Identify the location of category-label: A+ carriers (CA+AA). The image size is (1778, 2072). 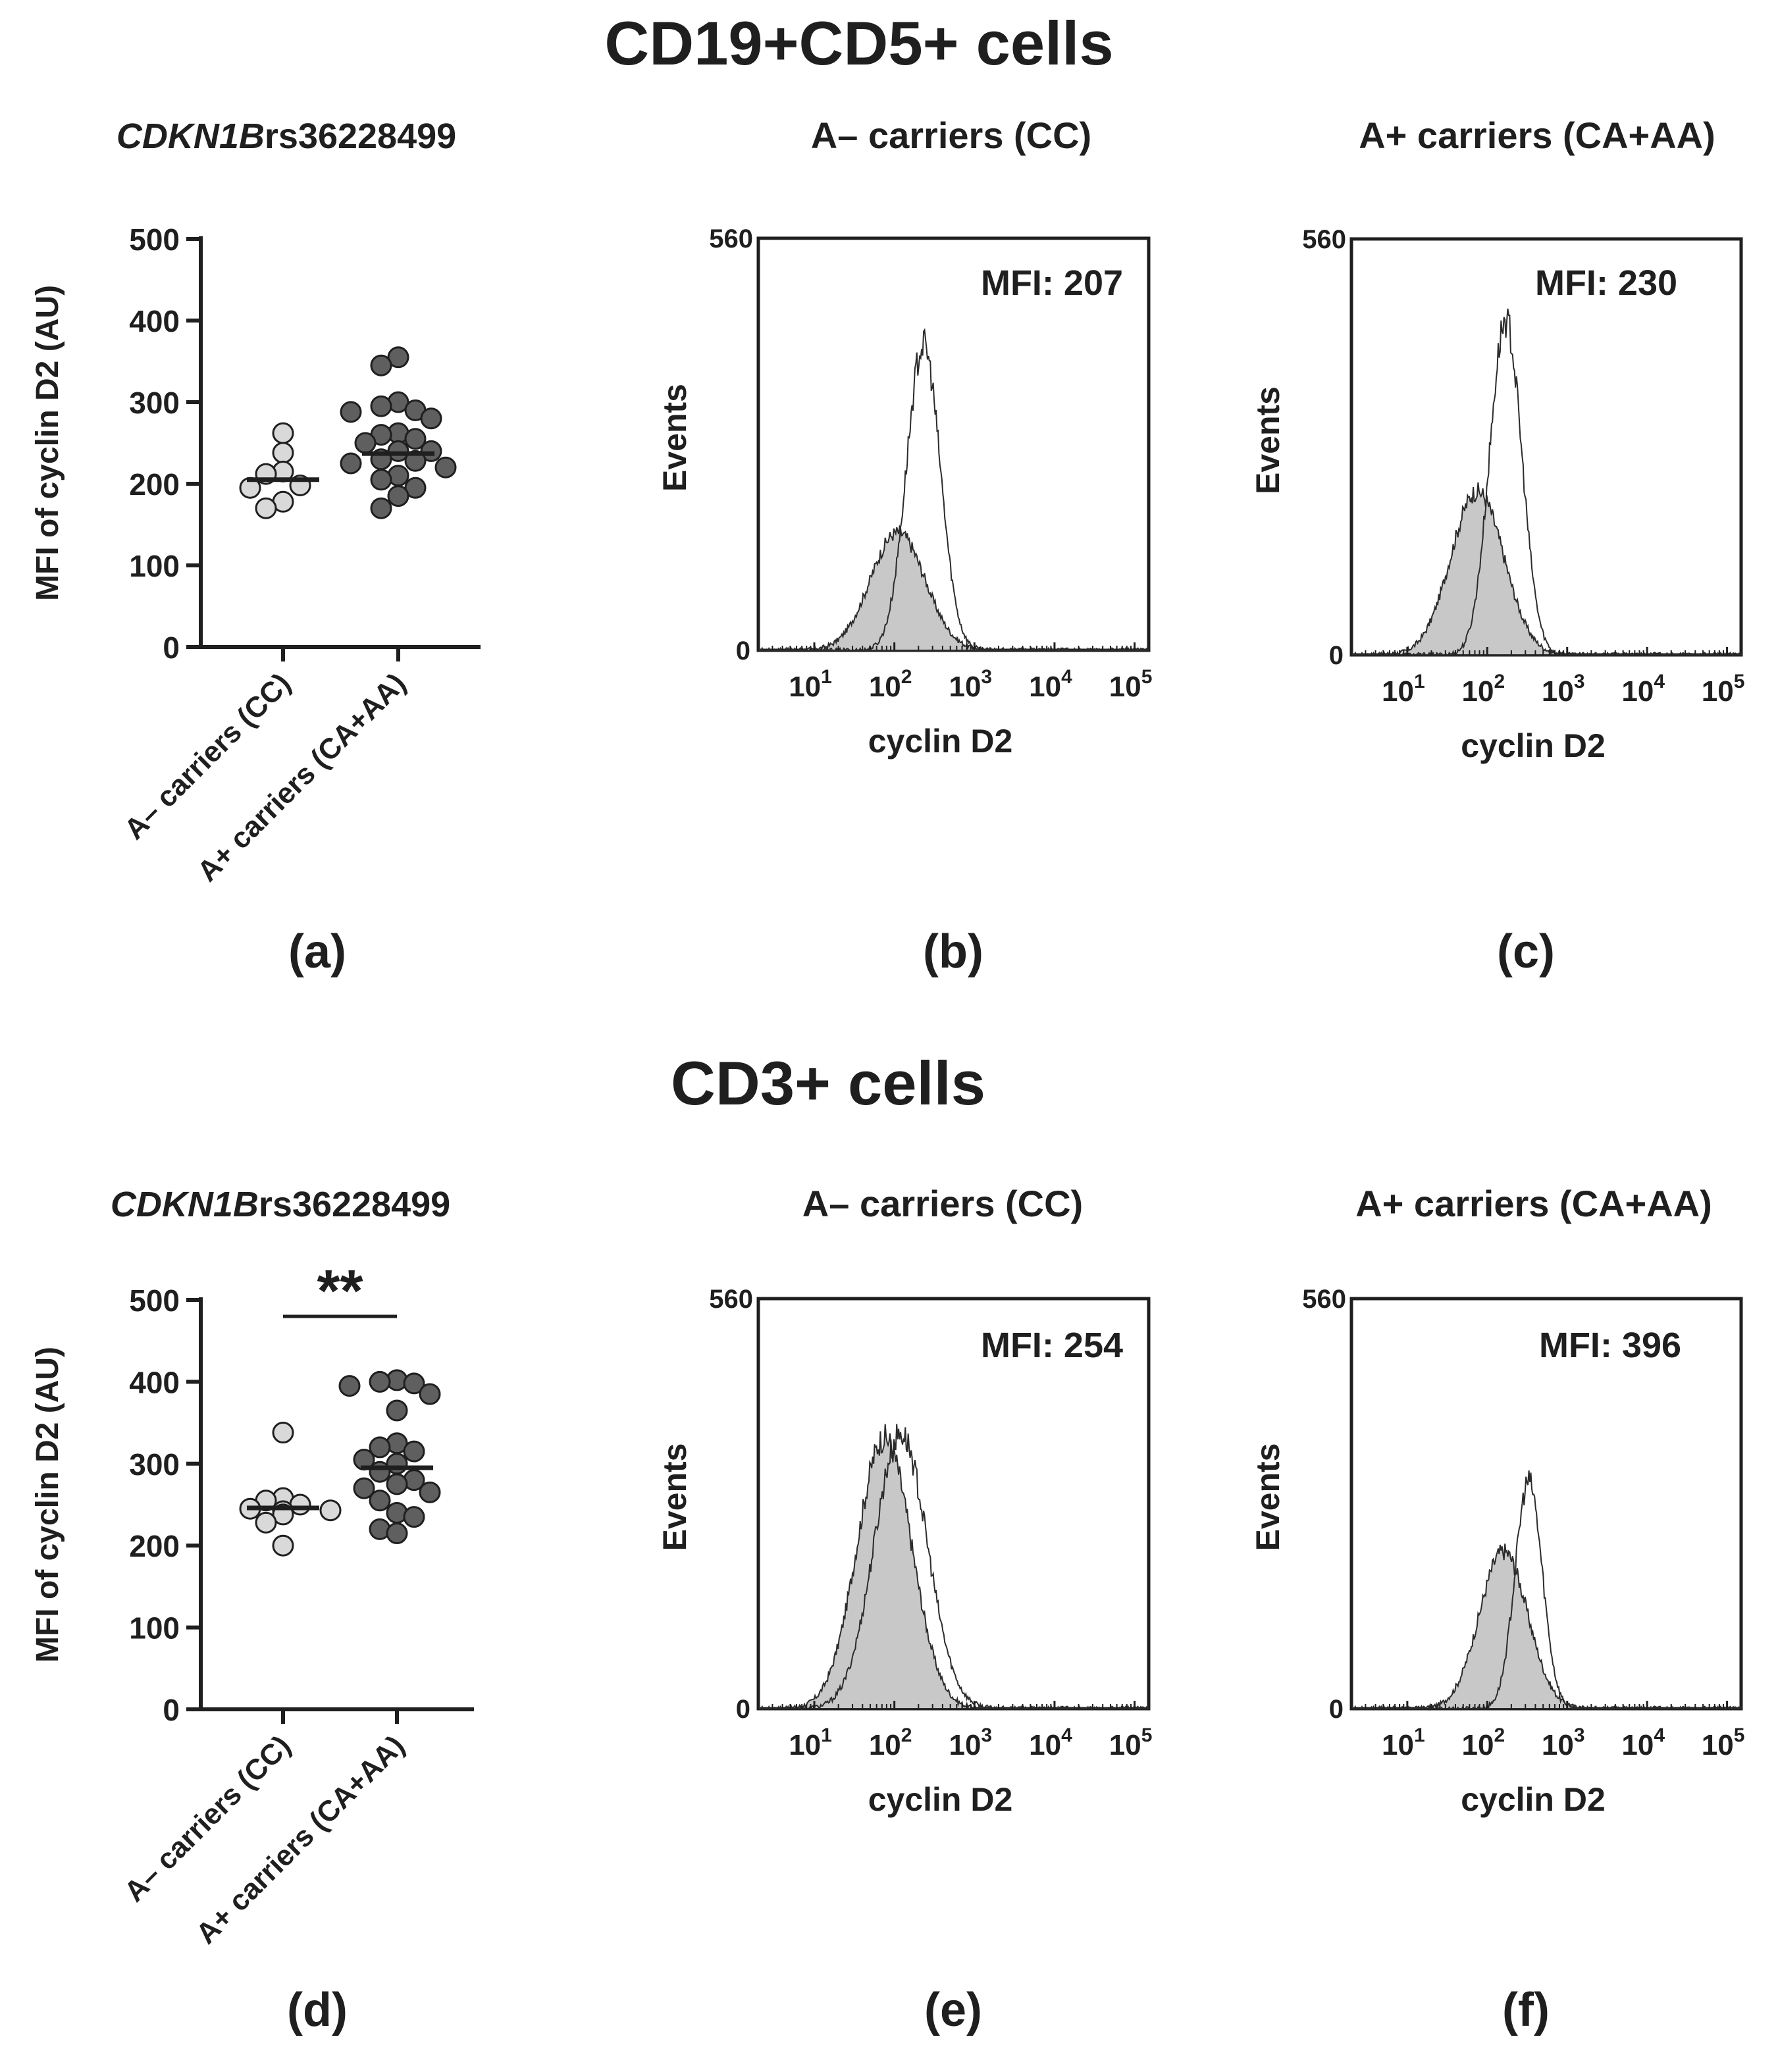
(302, 777).